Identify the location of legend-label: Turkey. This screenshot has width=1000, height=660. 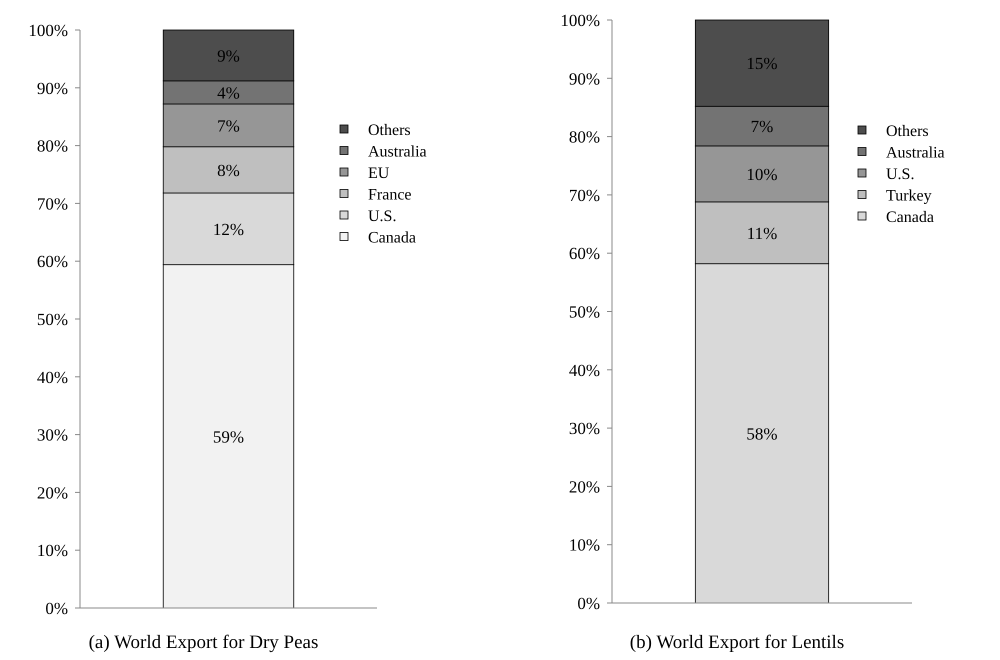
(909, 196).